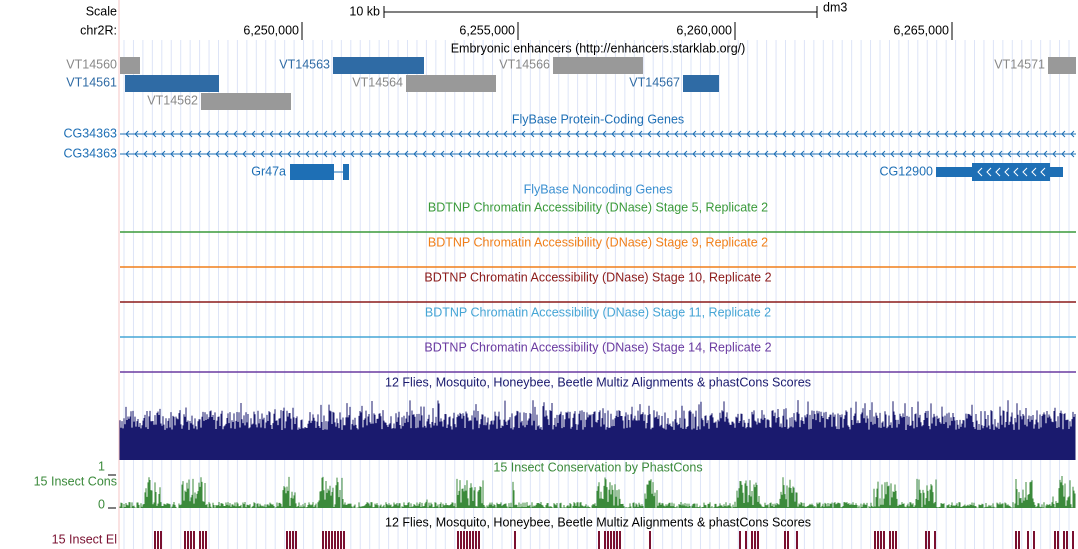  Describe the element at coordinates (101, 504) in the screenshot. I see `axis-label: 0` at that location.